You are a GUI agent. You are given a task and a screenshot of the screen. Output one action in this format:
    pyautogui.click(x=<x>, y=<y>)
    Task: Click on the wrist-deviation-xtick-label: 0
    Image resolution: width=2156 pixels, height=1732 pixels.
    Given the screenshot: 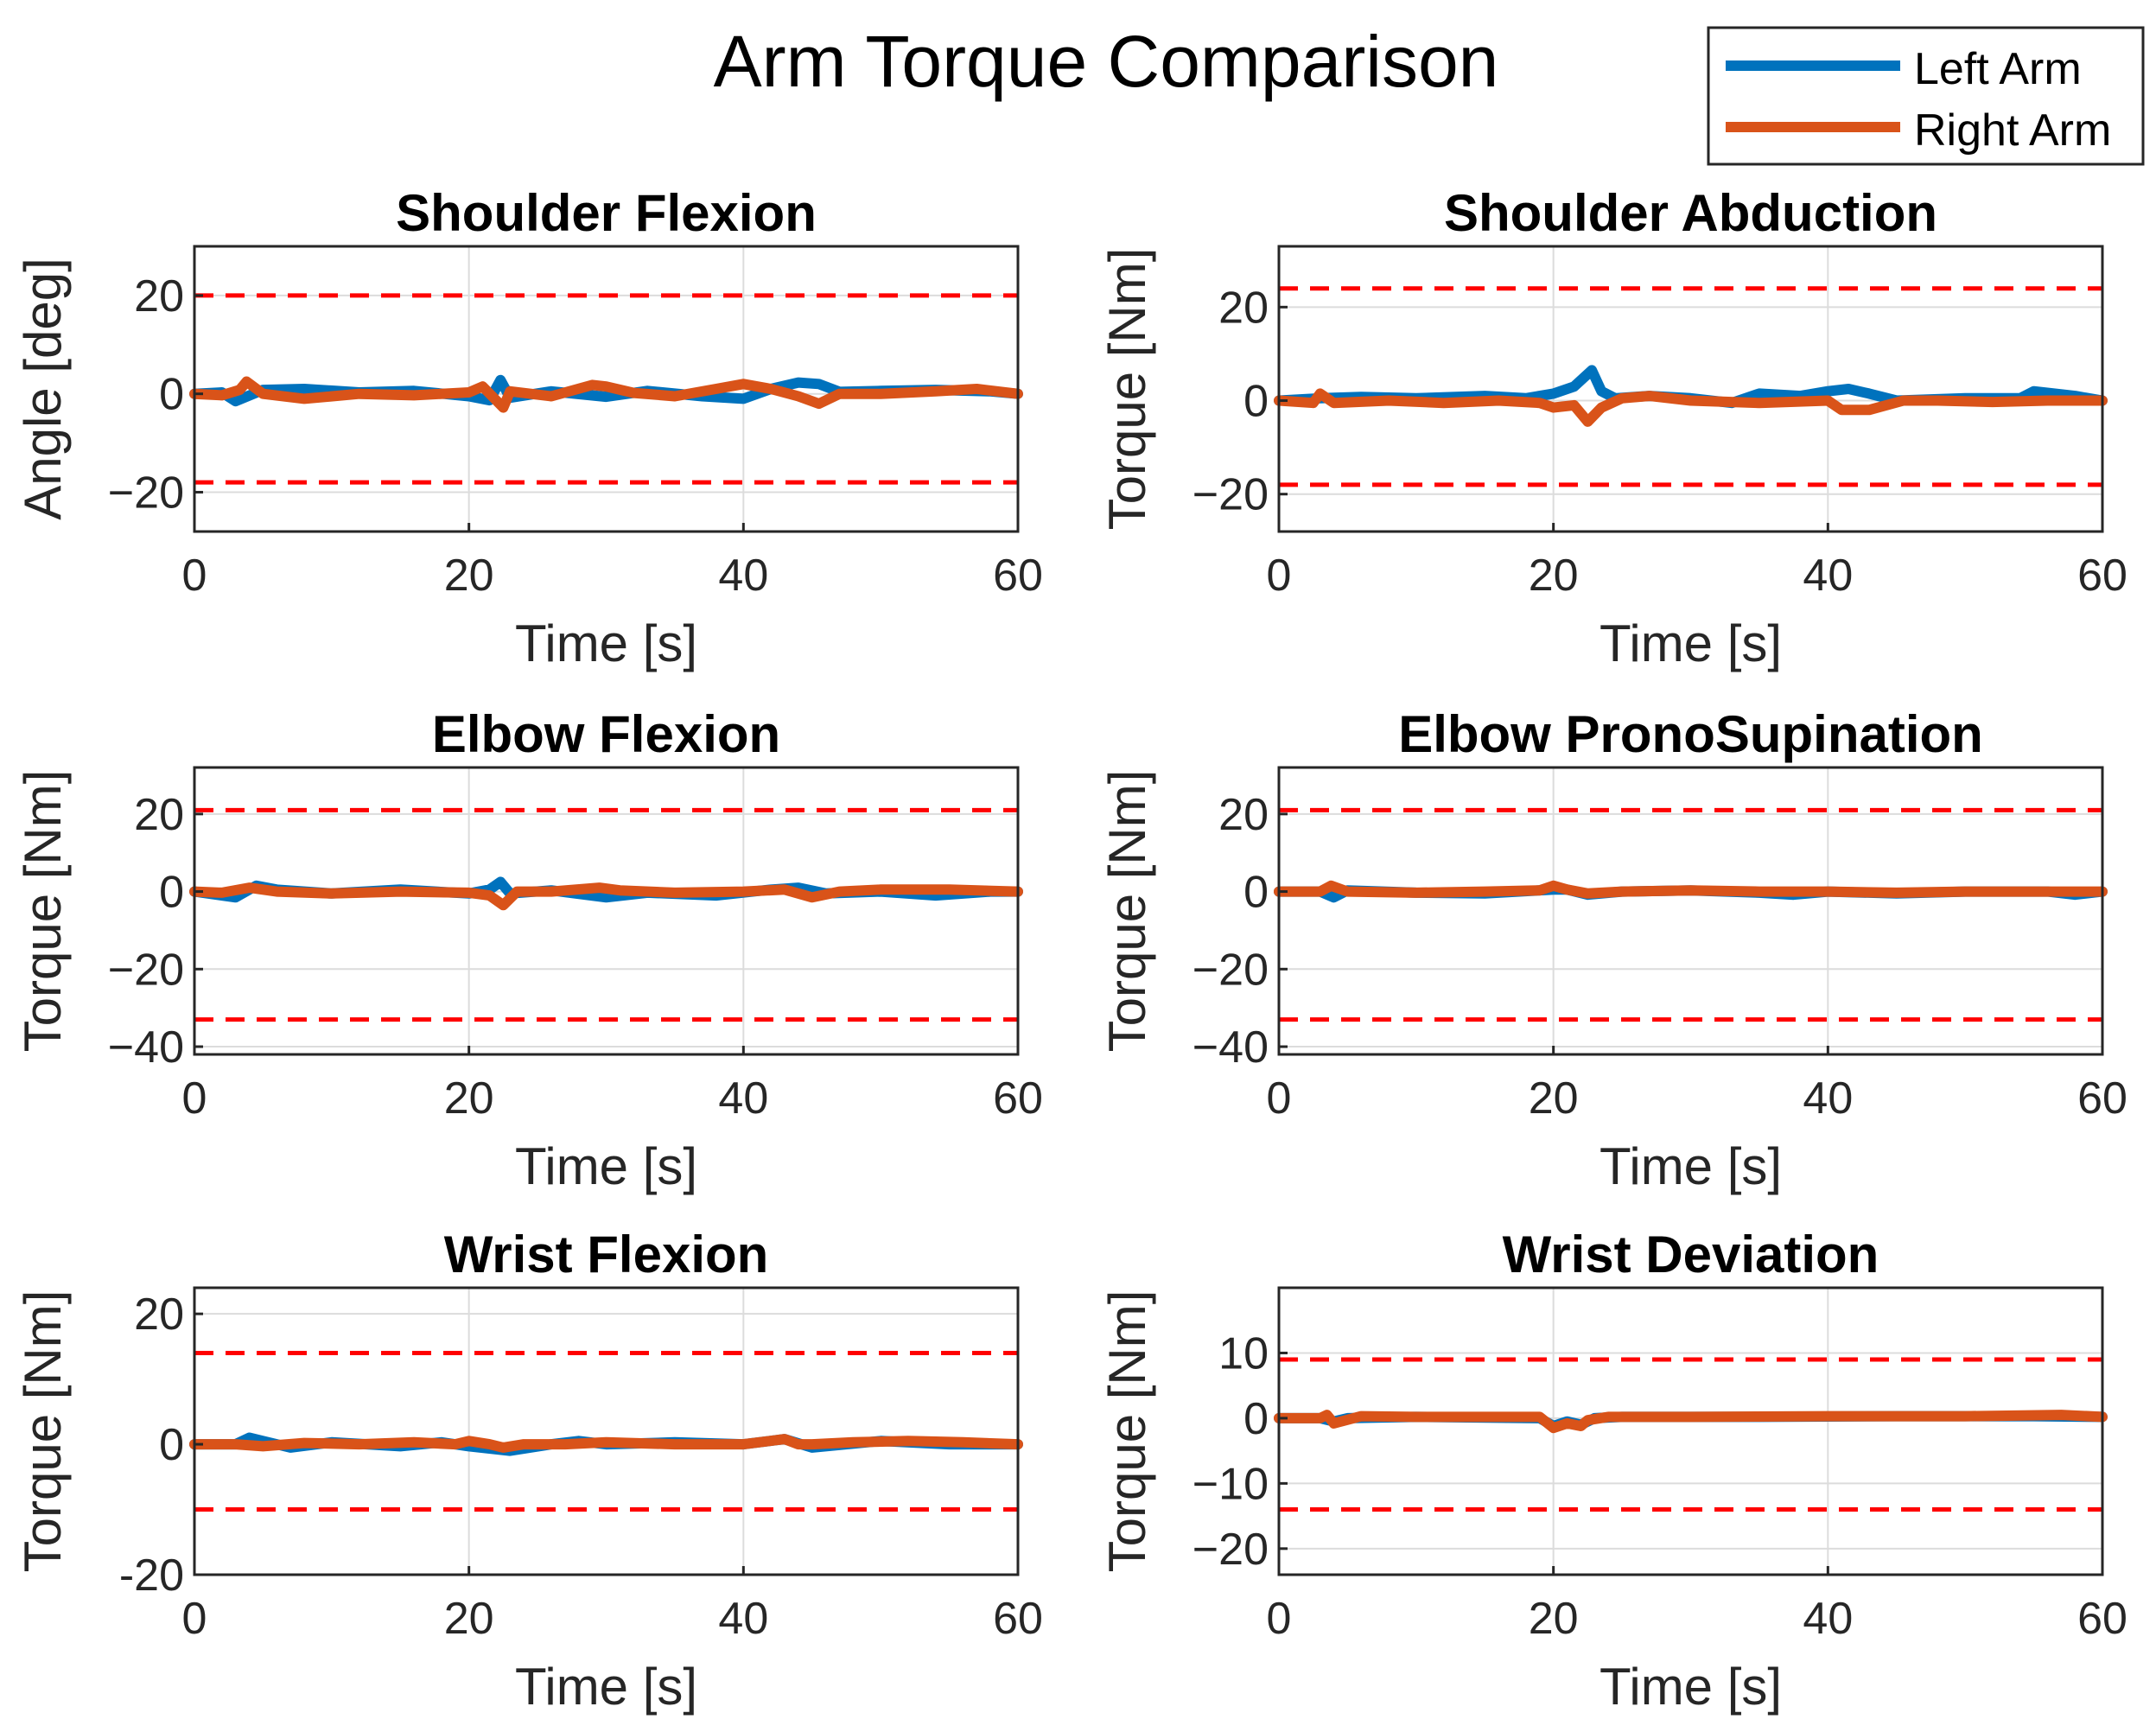 What is the action you would take?
    pyautogui.click(x=1279, y=1619)
    